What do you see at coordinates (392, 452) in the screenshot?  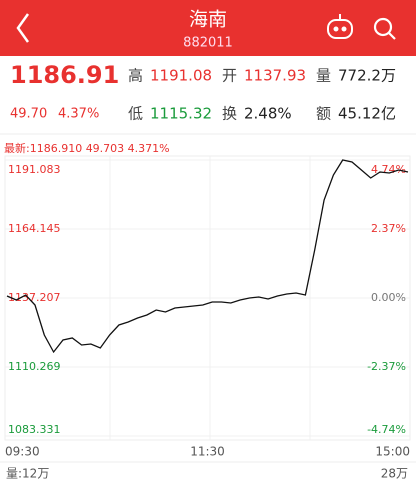 I see `x-tick-label: 15:00` at bounding box center [392, 452].